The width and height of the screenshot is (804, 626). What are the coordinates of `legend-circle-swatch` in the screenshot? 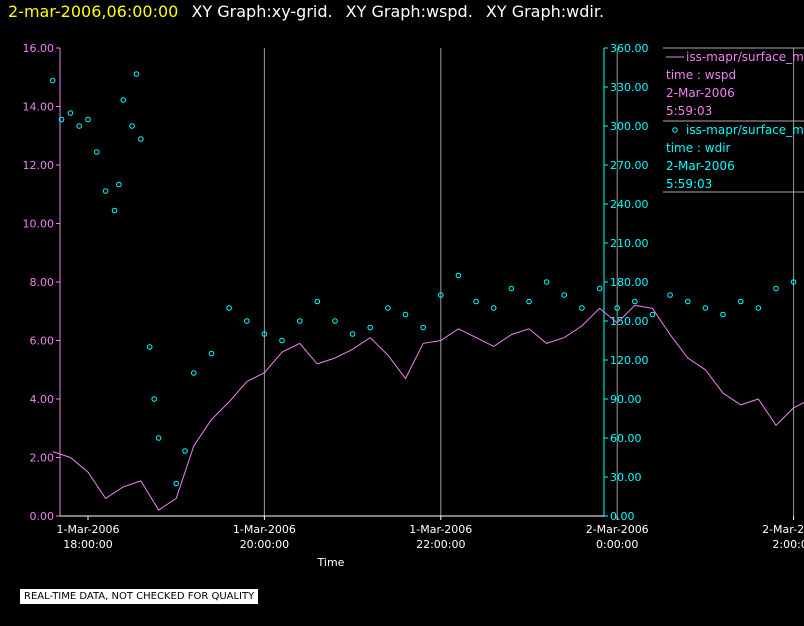 It's located at (675, 130).